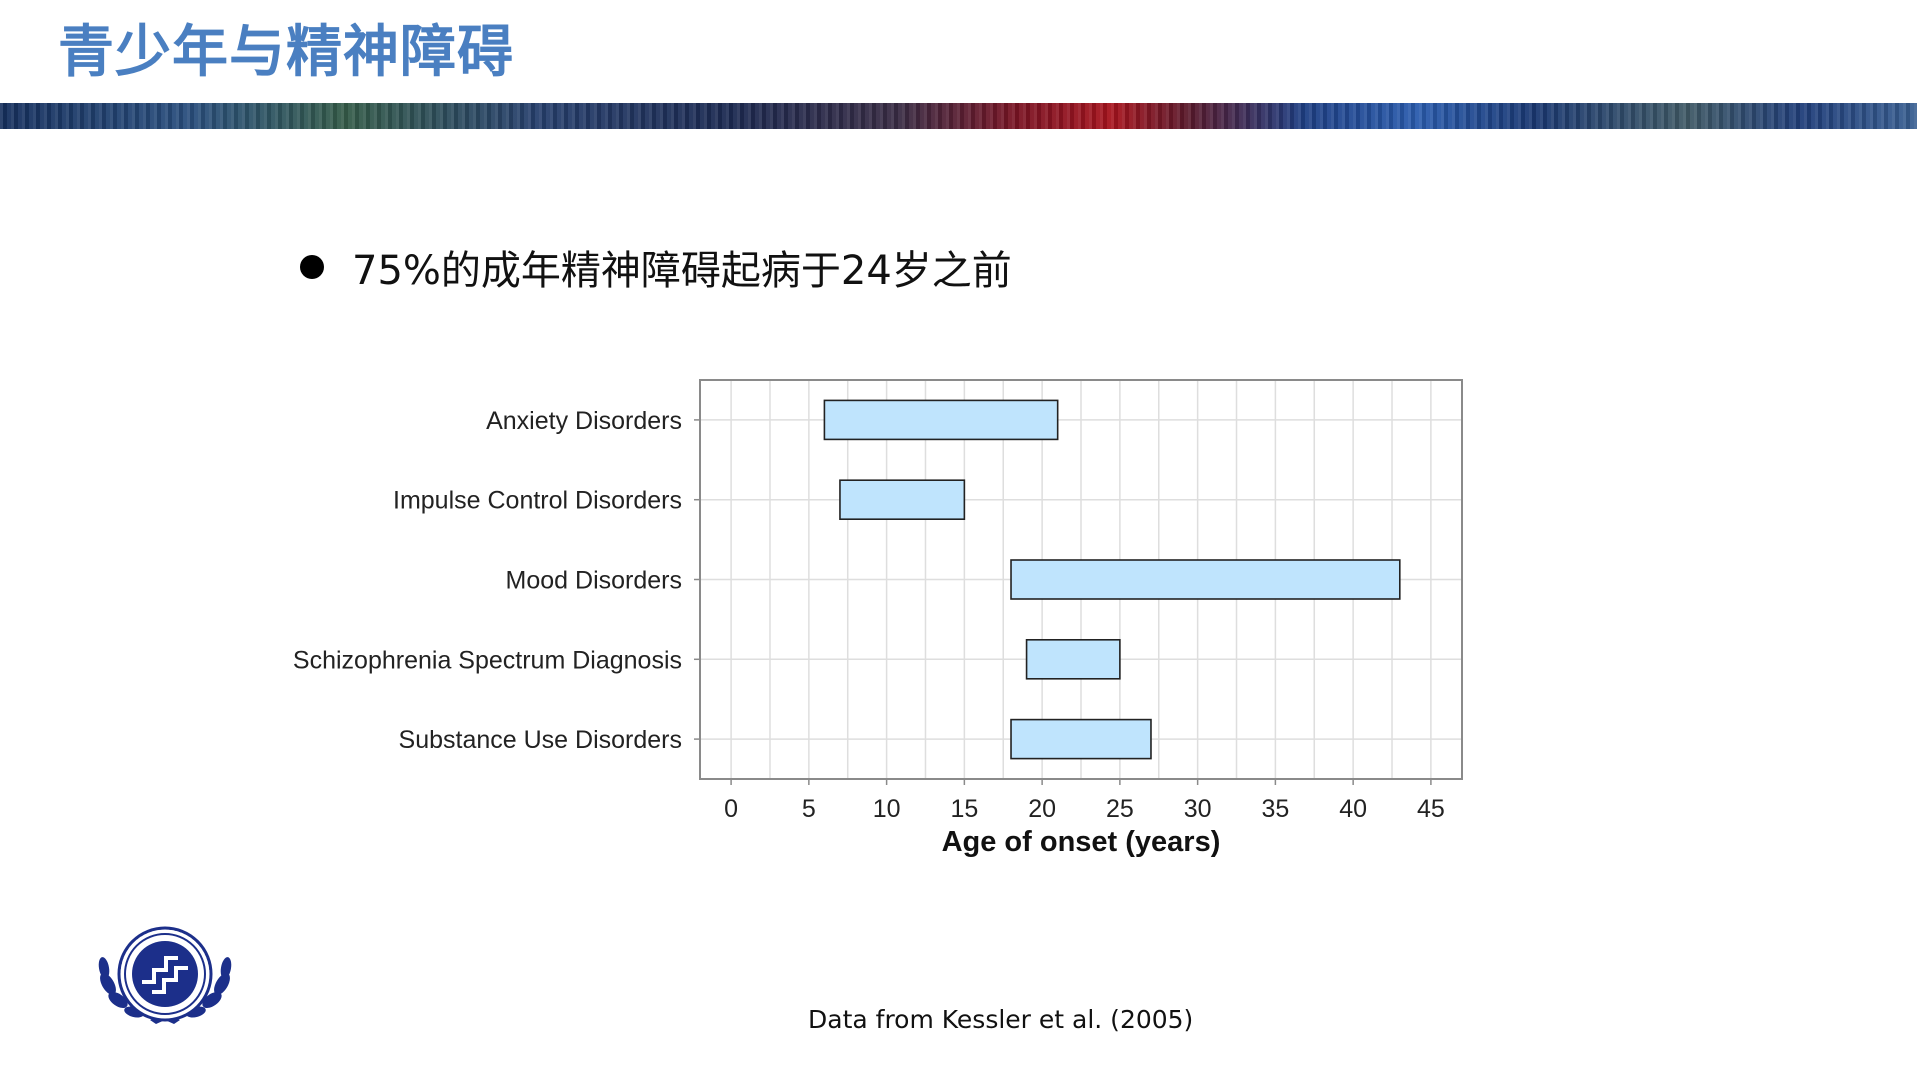  I want to click on x-tick-label: 25, so click(1120, 809).